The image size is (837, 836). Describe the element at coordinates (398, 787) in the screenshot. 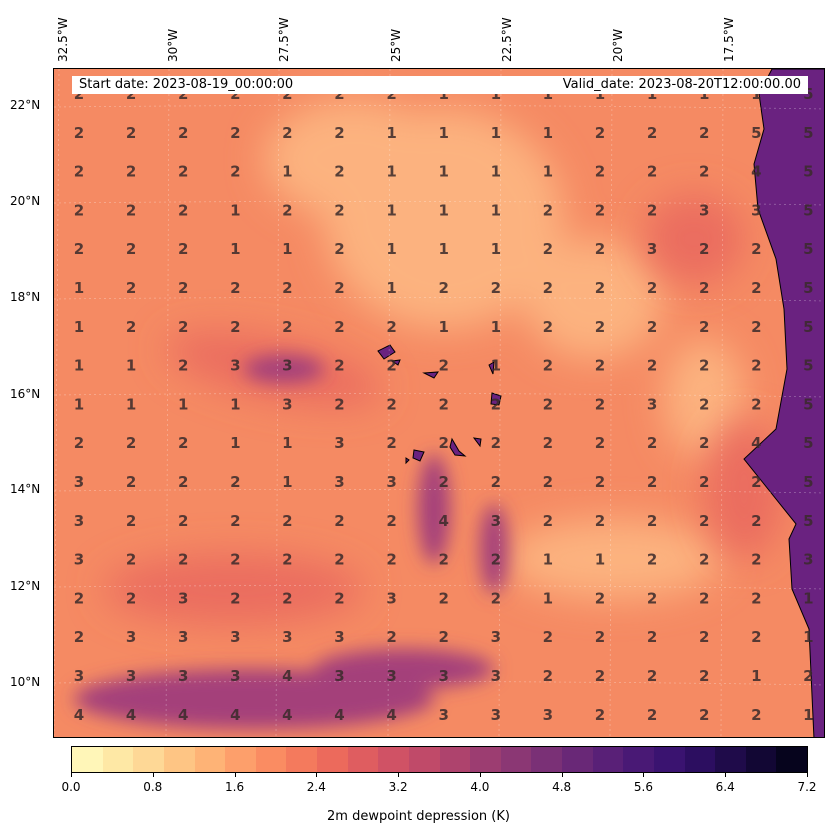

I see `colorbar-tick-label: 3.2` at that location.